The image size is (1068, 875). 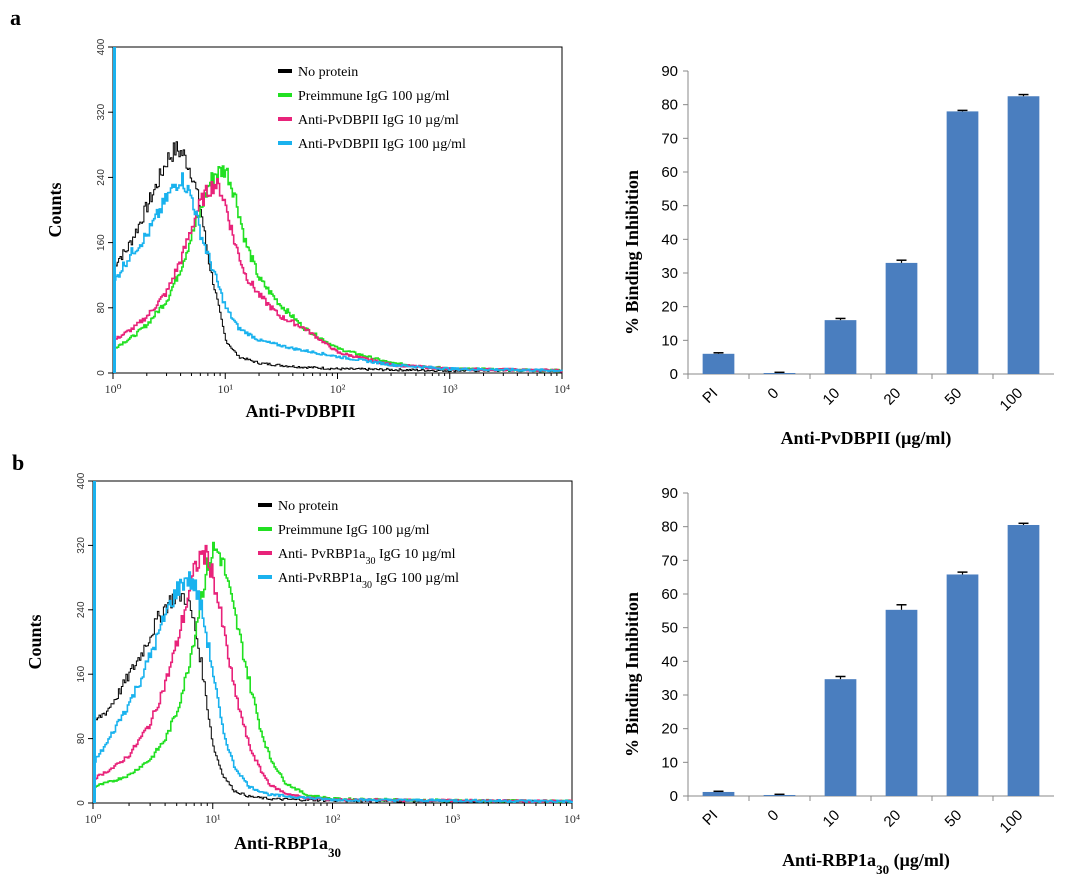 I want to click on legend-label-3: Anti- PvRBP1a30 IgG 10 µg/ml, so click(x=367, y=557).